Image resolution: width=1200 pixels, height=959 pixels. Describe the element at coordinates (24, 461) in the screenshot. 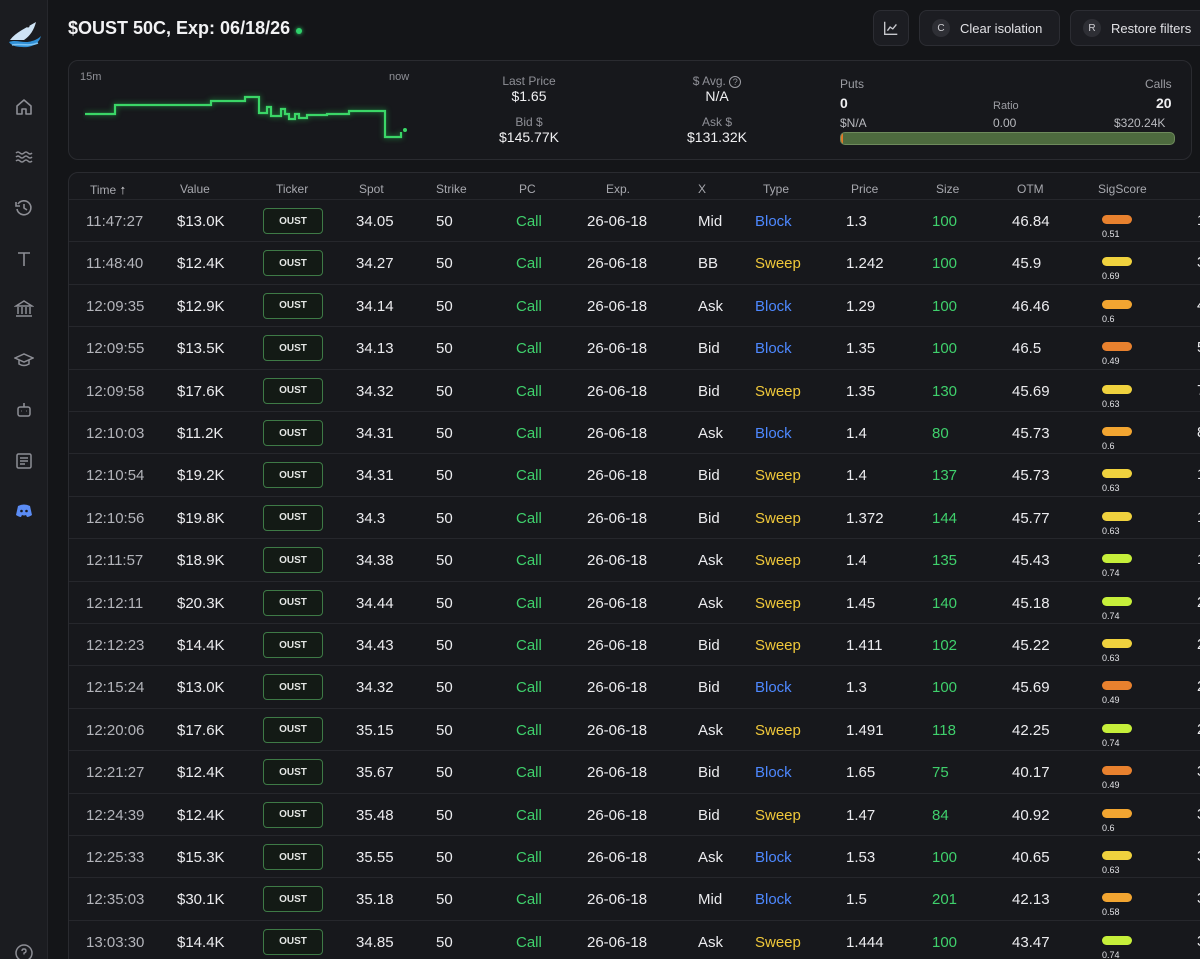

I see `news-icon` at that location.